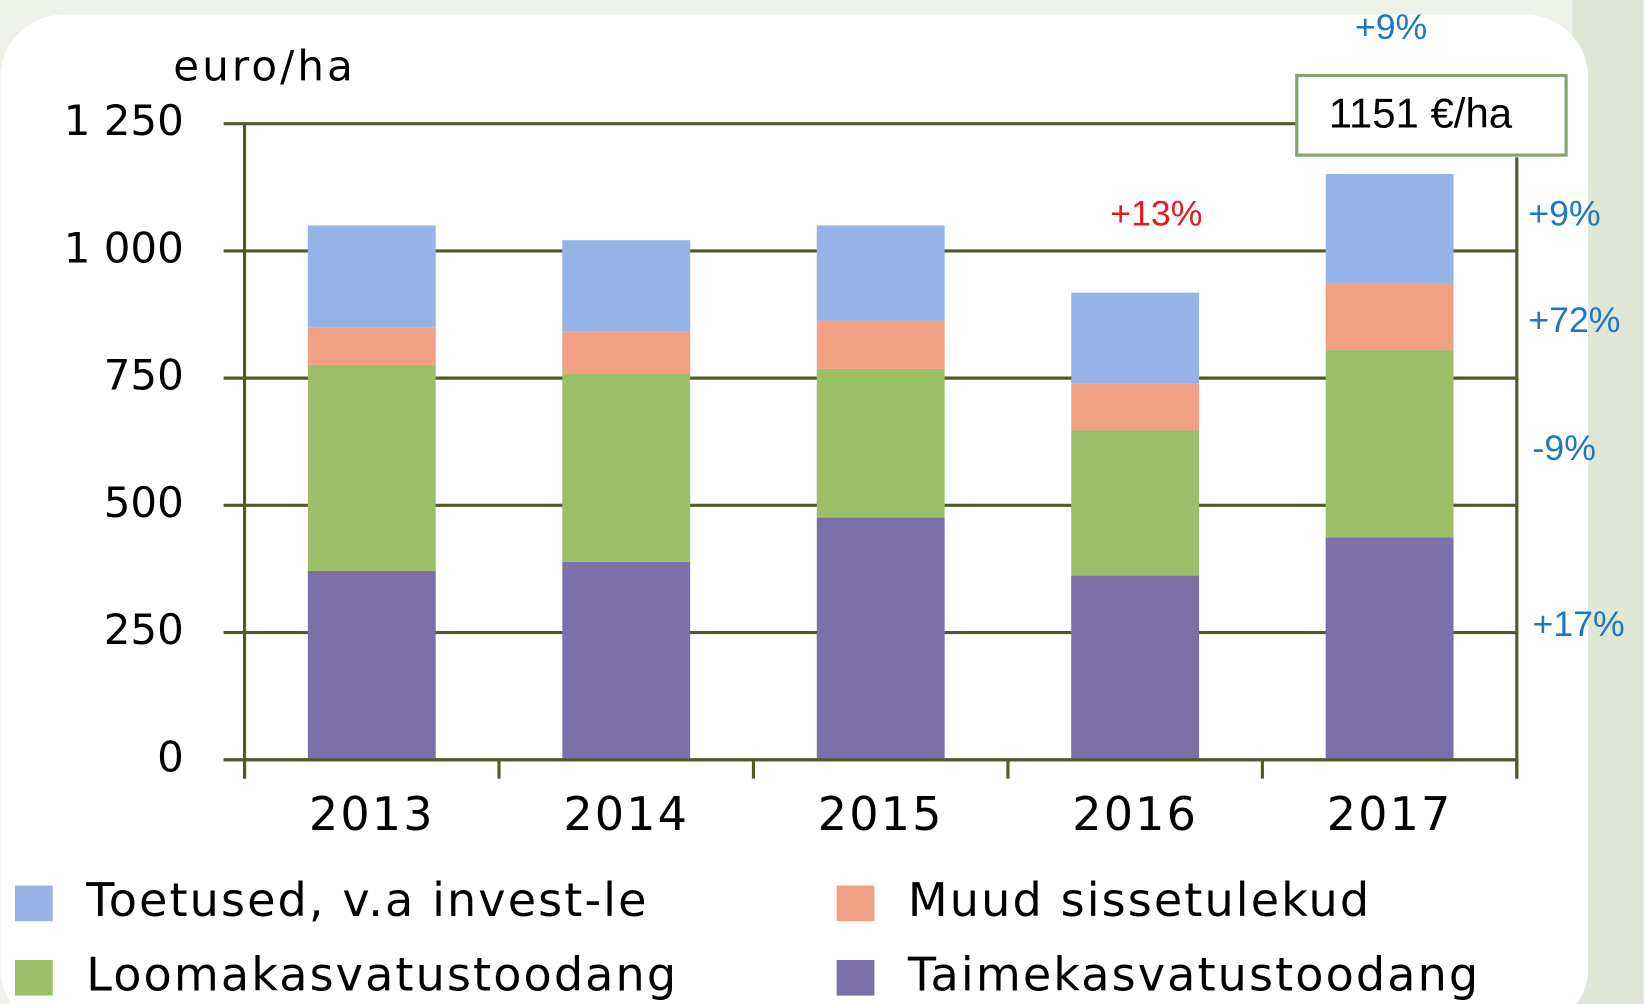 This screenshot has width=1644, height=1004. Describe the element at coordinates (372, 814) in the screenshot. I see `x-tick-label: 2013` at that location.